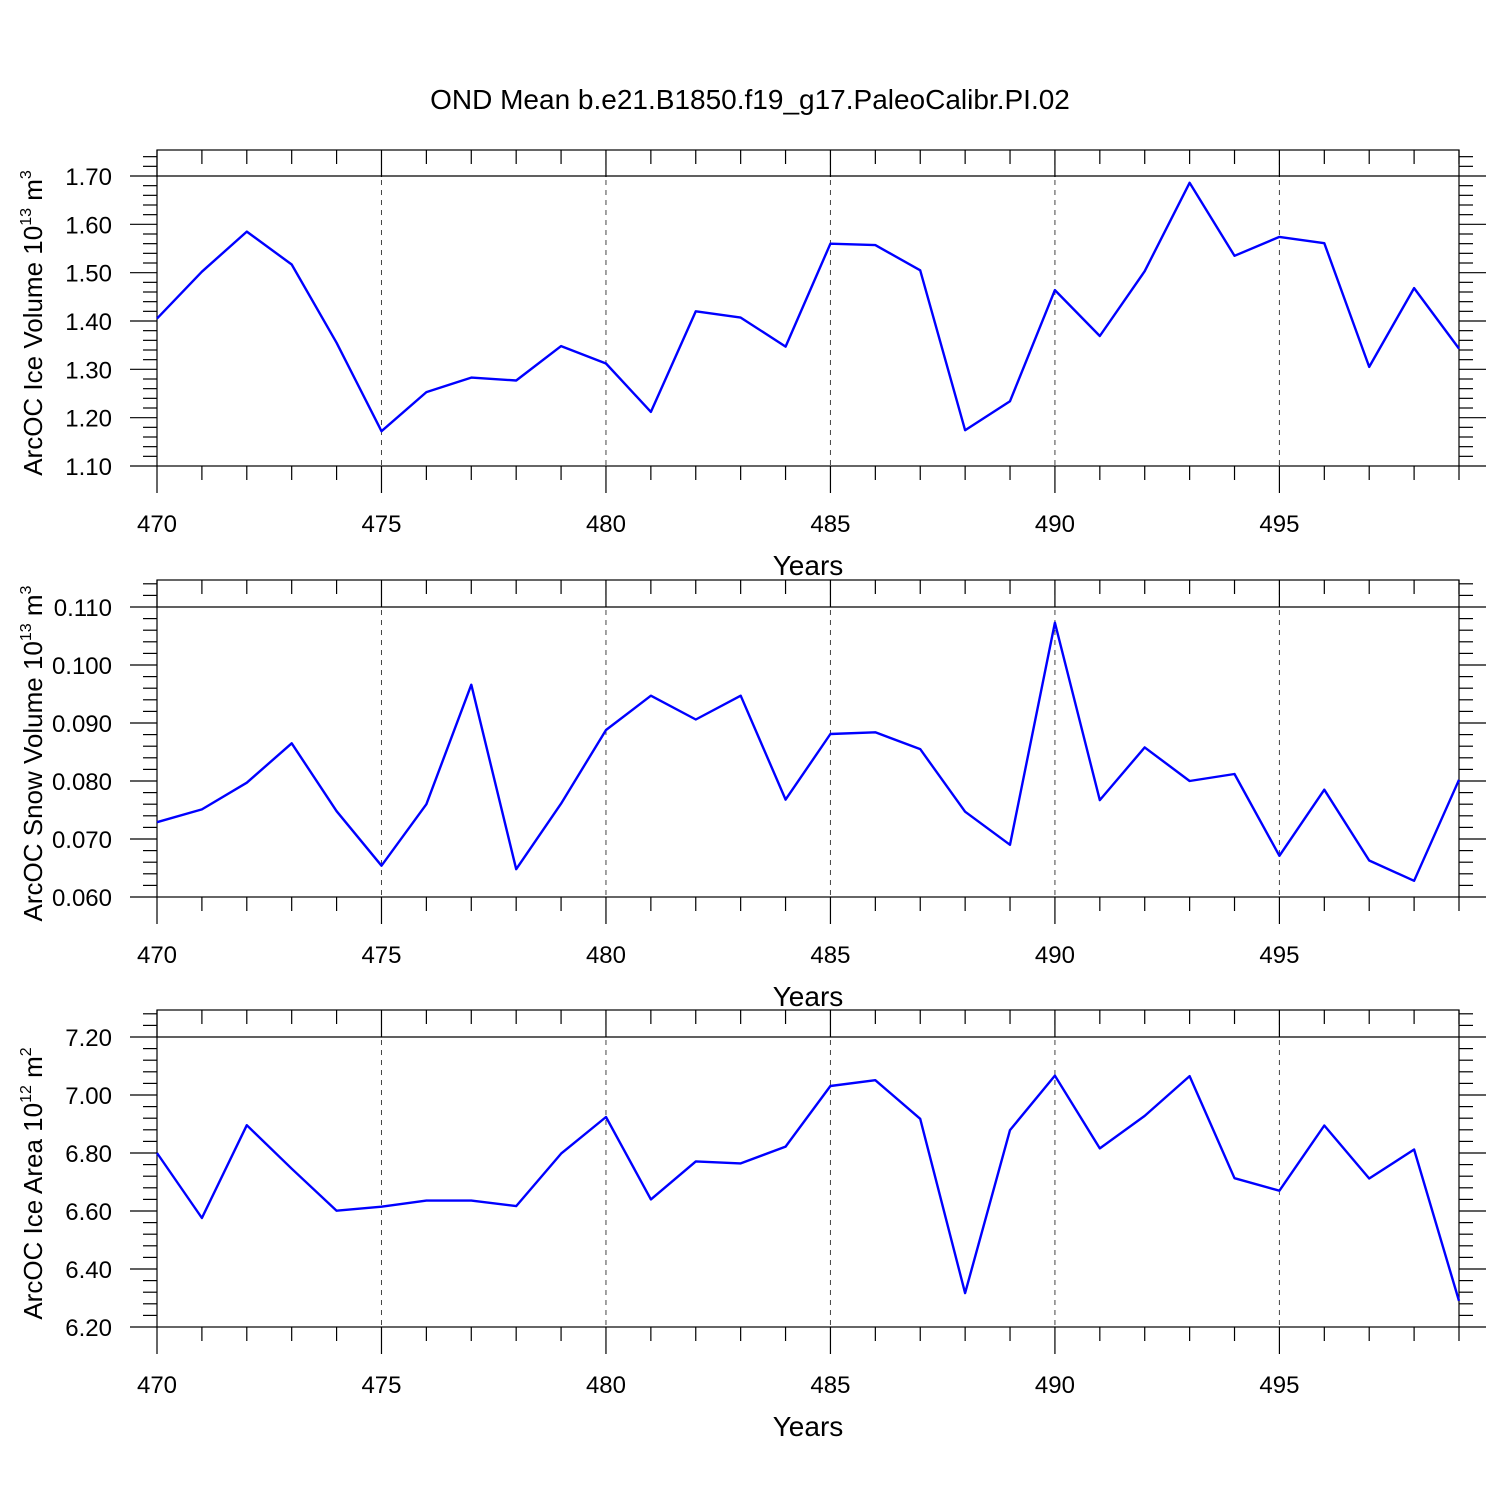 This screenshot has width=1500, height=1500. What do you see at coordinates (26, 1094) in the screenshot?
I see `y-axis-label-exponent: 12` at bounding box center [26, 1094].